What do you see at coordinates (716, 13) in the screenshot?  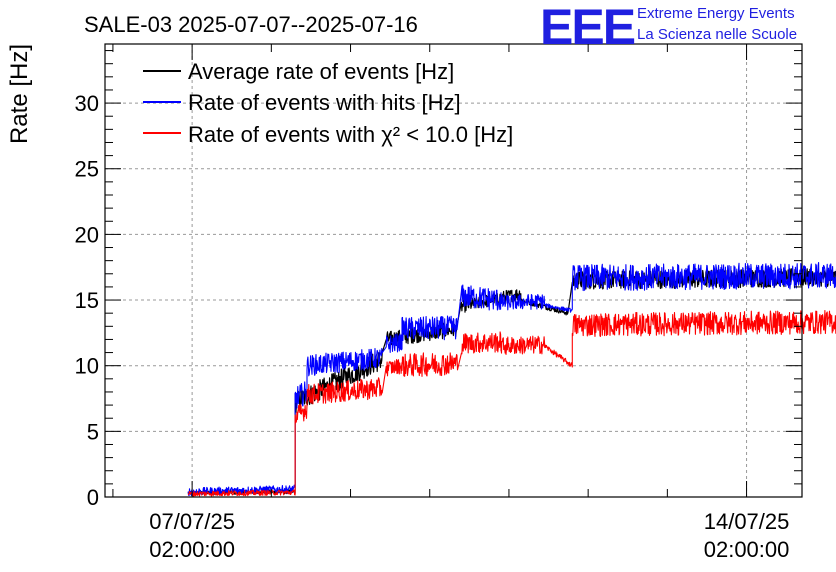 I see `logo-line-1: Extreme Energy Events` at bounding box center [716, 13].